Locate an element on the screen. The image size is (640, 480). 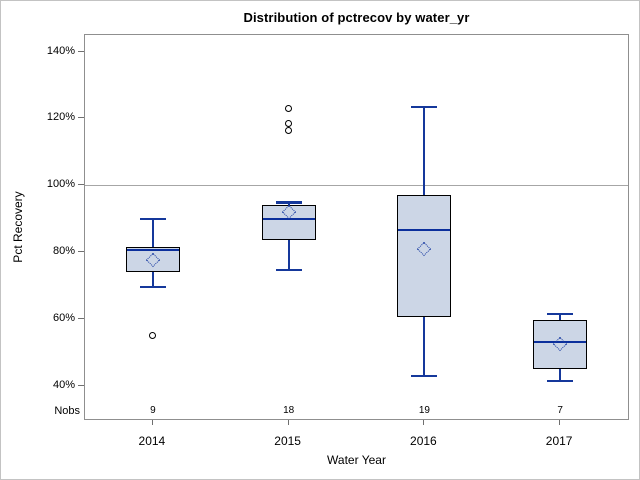
nobs-row-label: Nobs is located at coordinates (67, 411).